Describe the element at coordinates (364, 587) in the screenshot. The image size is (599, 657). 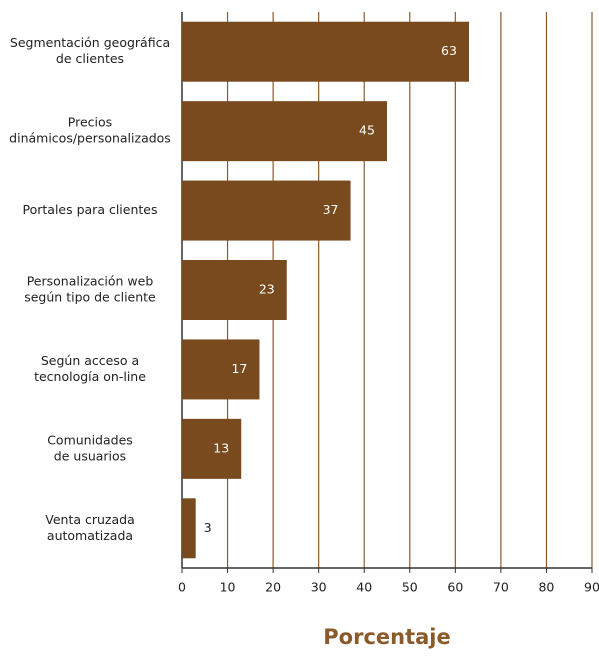
I see `x-tick-label: 40` at that location.